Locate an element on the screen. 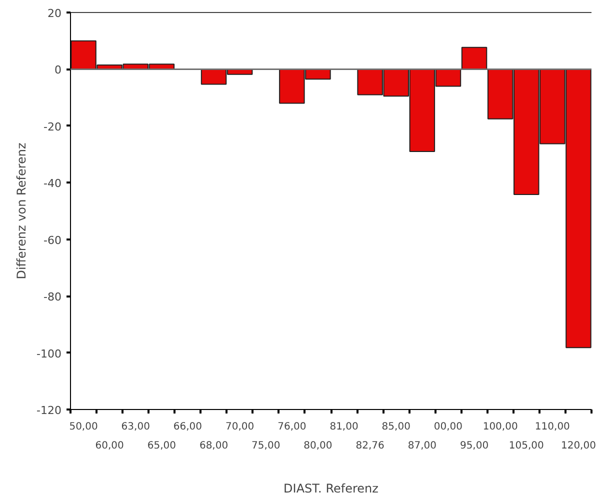 The image size is (601, 498). y-tick-label: -60 is located at coordinates (53, 240).